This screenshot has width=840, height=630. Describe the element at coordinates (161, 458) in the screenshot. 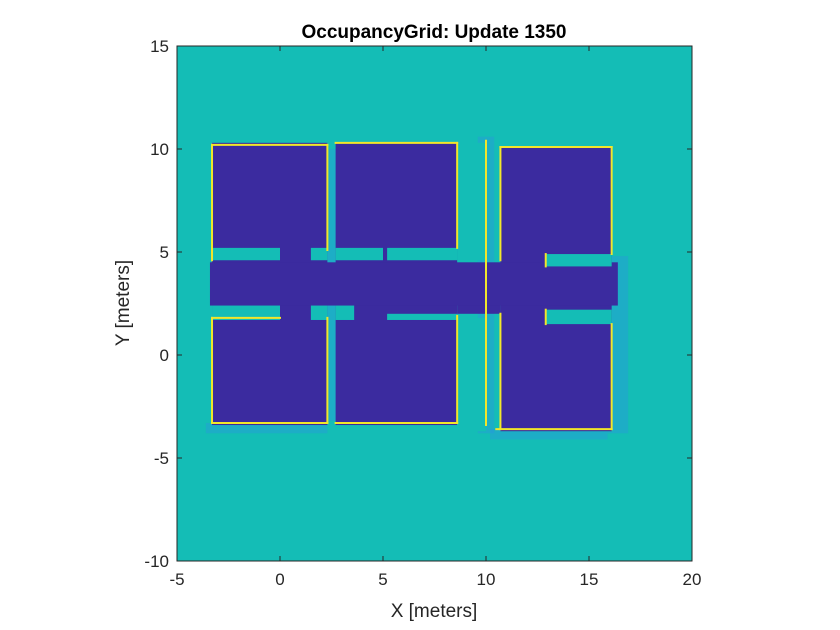

I see `y-tick-label: -5` at that location.